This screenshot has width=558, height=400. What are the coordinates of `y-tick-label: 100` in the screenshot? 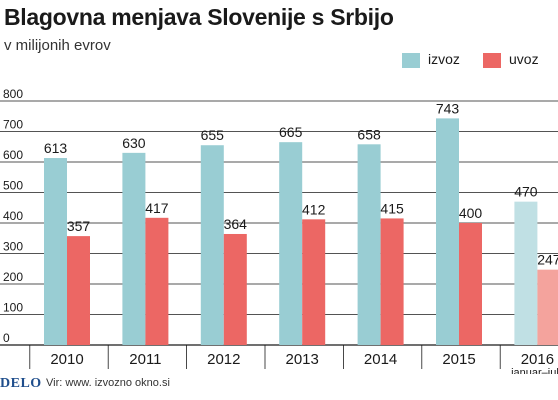 It's located at (13, 308).